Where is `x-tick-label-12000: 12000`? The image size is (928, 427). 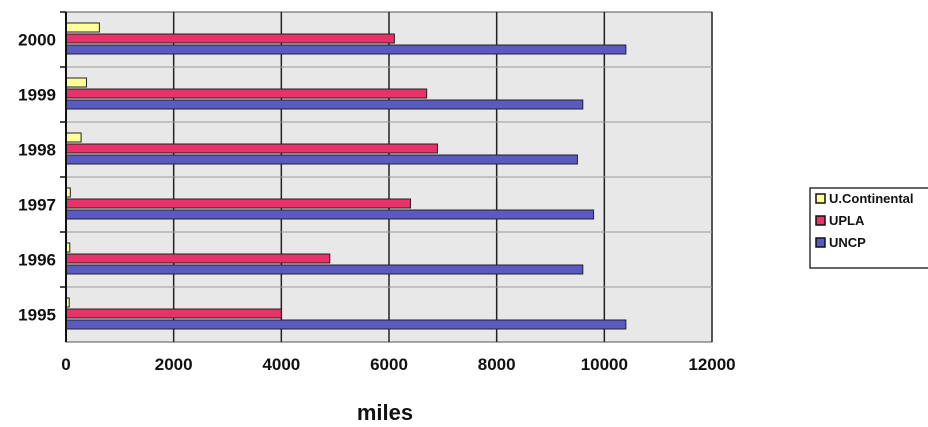
x-tick-label-12000: 12000 is located at coordinates (711, 364).